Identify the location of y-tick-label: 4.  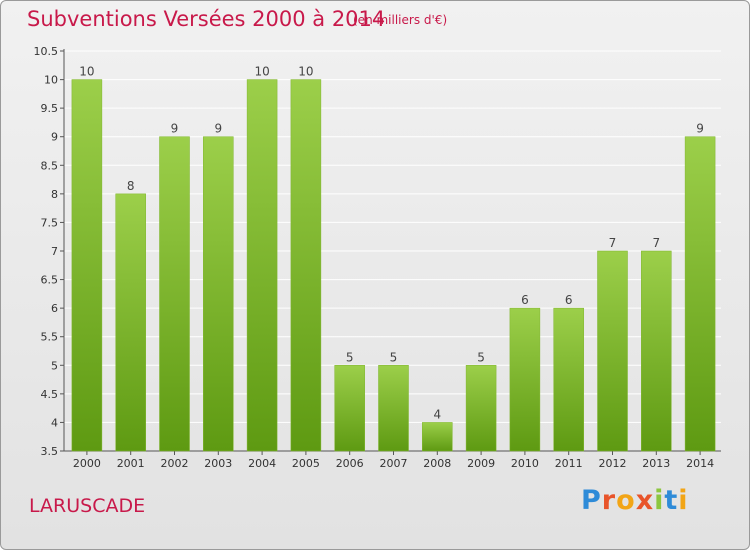
(54, 422).